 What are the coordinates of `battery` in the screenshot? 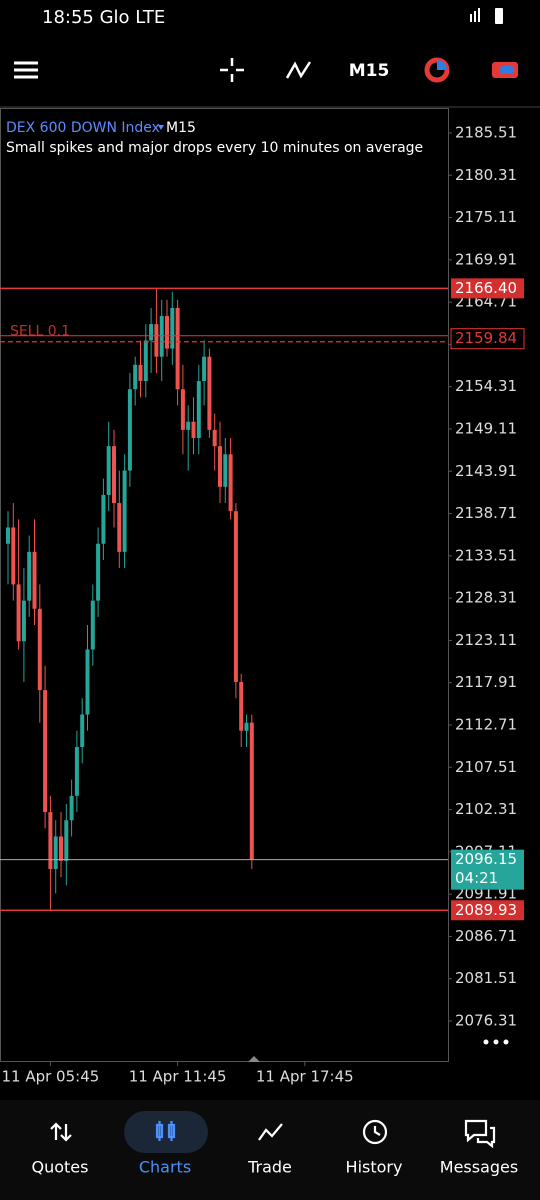 It's located at (499, 16).